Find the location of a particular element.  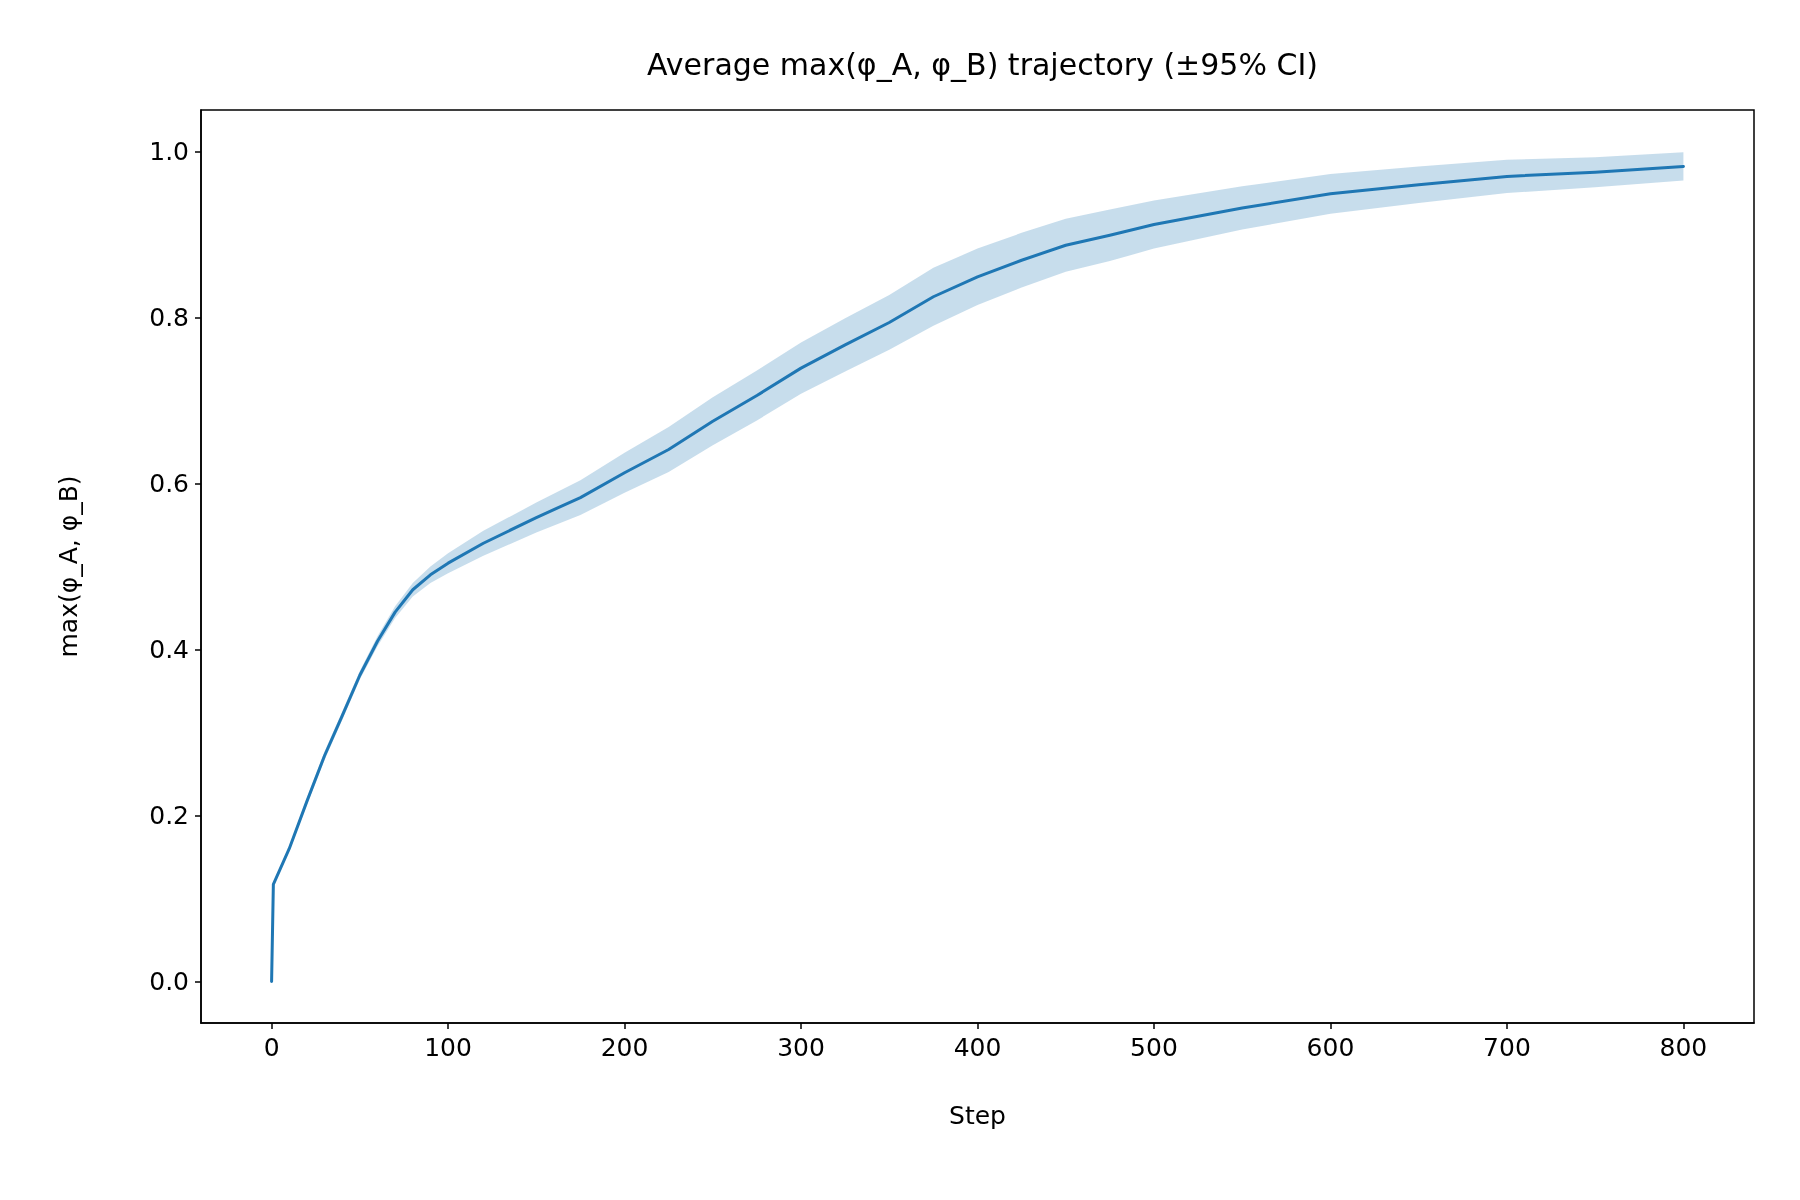

x-tick-label: 100 is located at coordinates (448, 1047).